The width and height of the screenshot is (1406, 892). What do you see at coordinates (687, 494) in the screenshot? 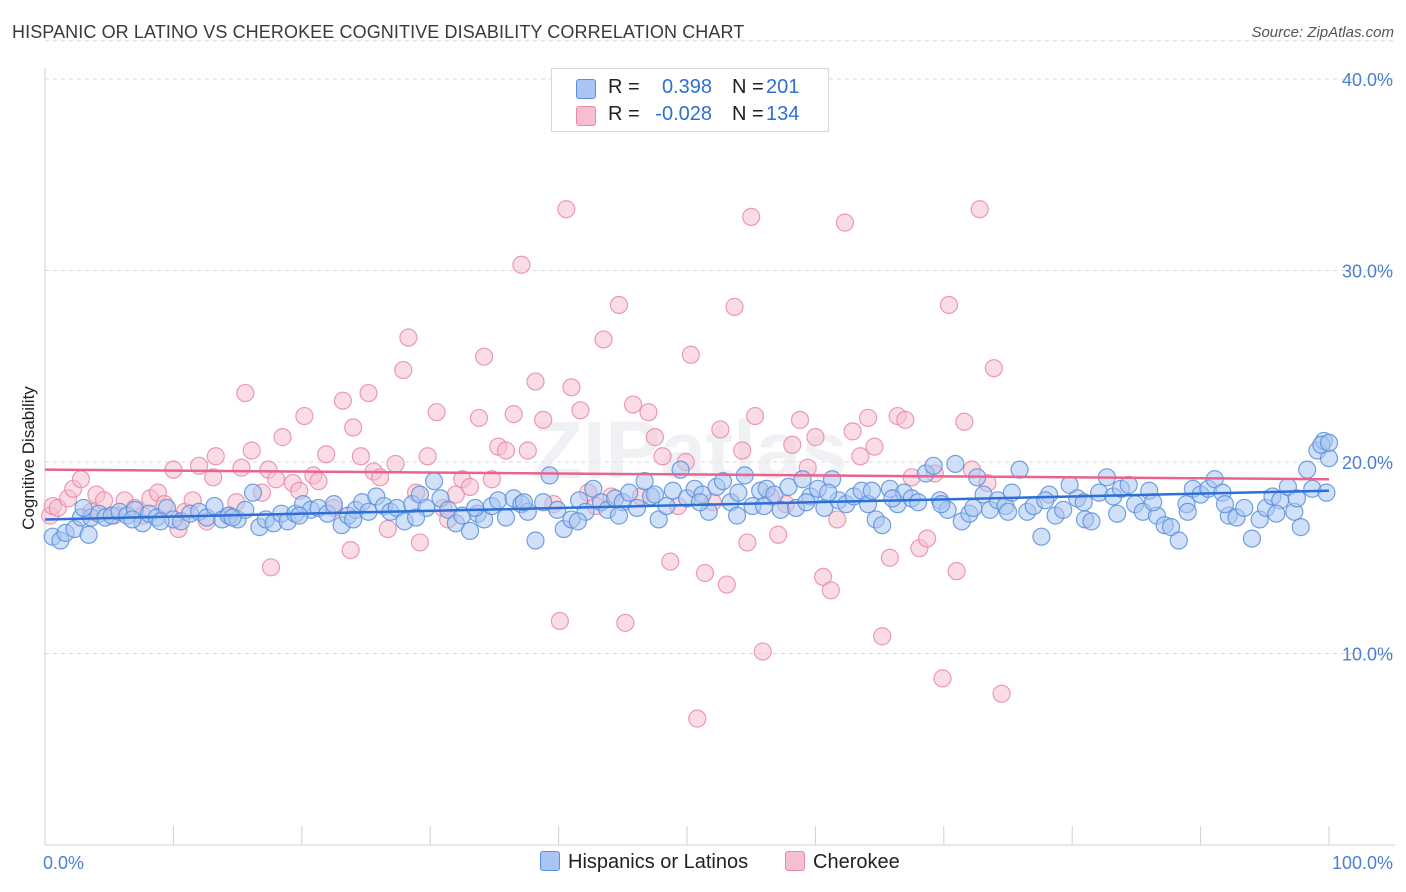
I see `trend-lines` at bounding box center [687, 494].